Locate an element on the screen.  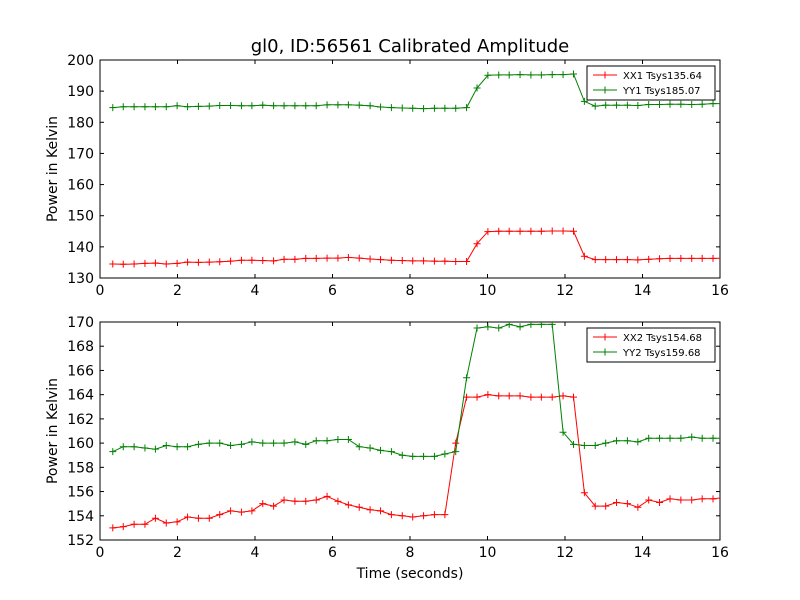
x-tick-label: 4 is located at coordinates (255, 553).